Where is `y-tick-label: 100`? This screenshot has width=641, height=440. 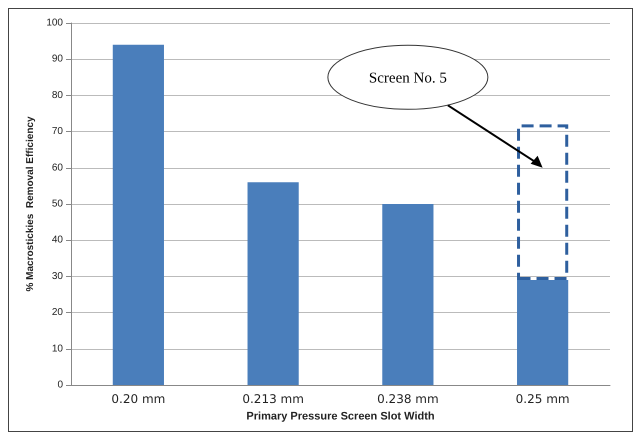
y-tick-label: 100 is located at coordinates (55, 23).